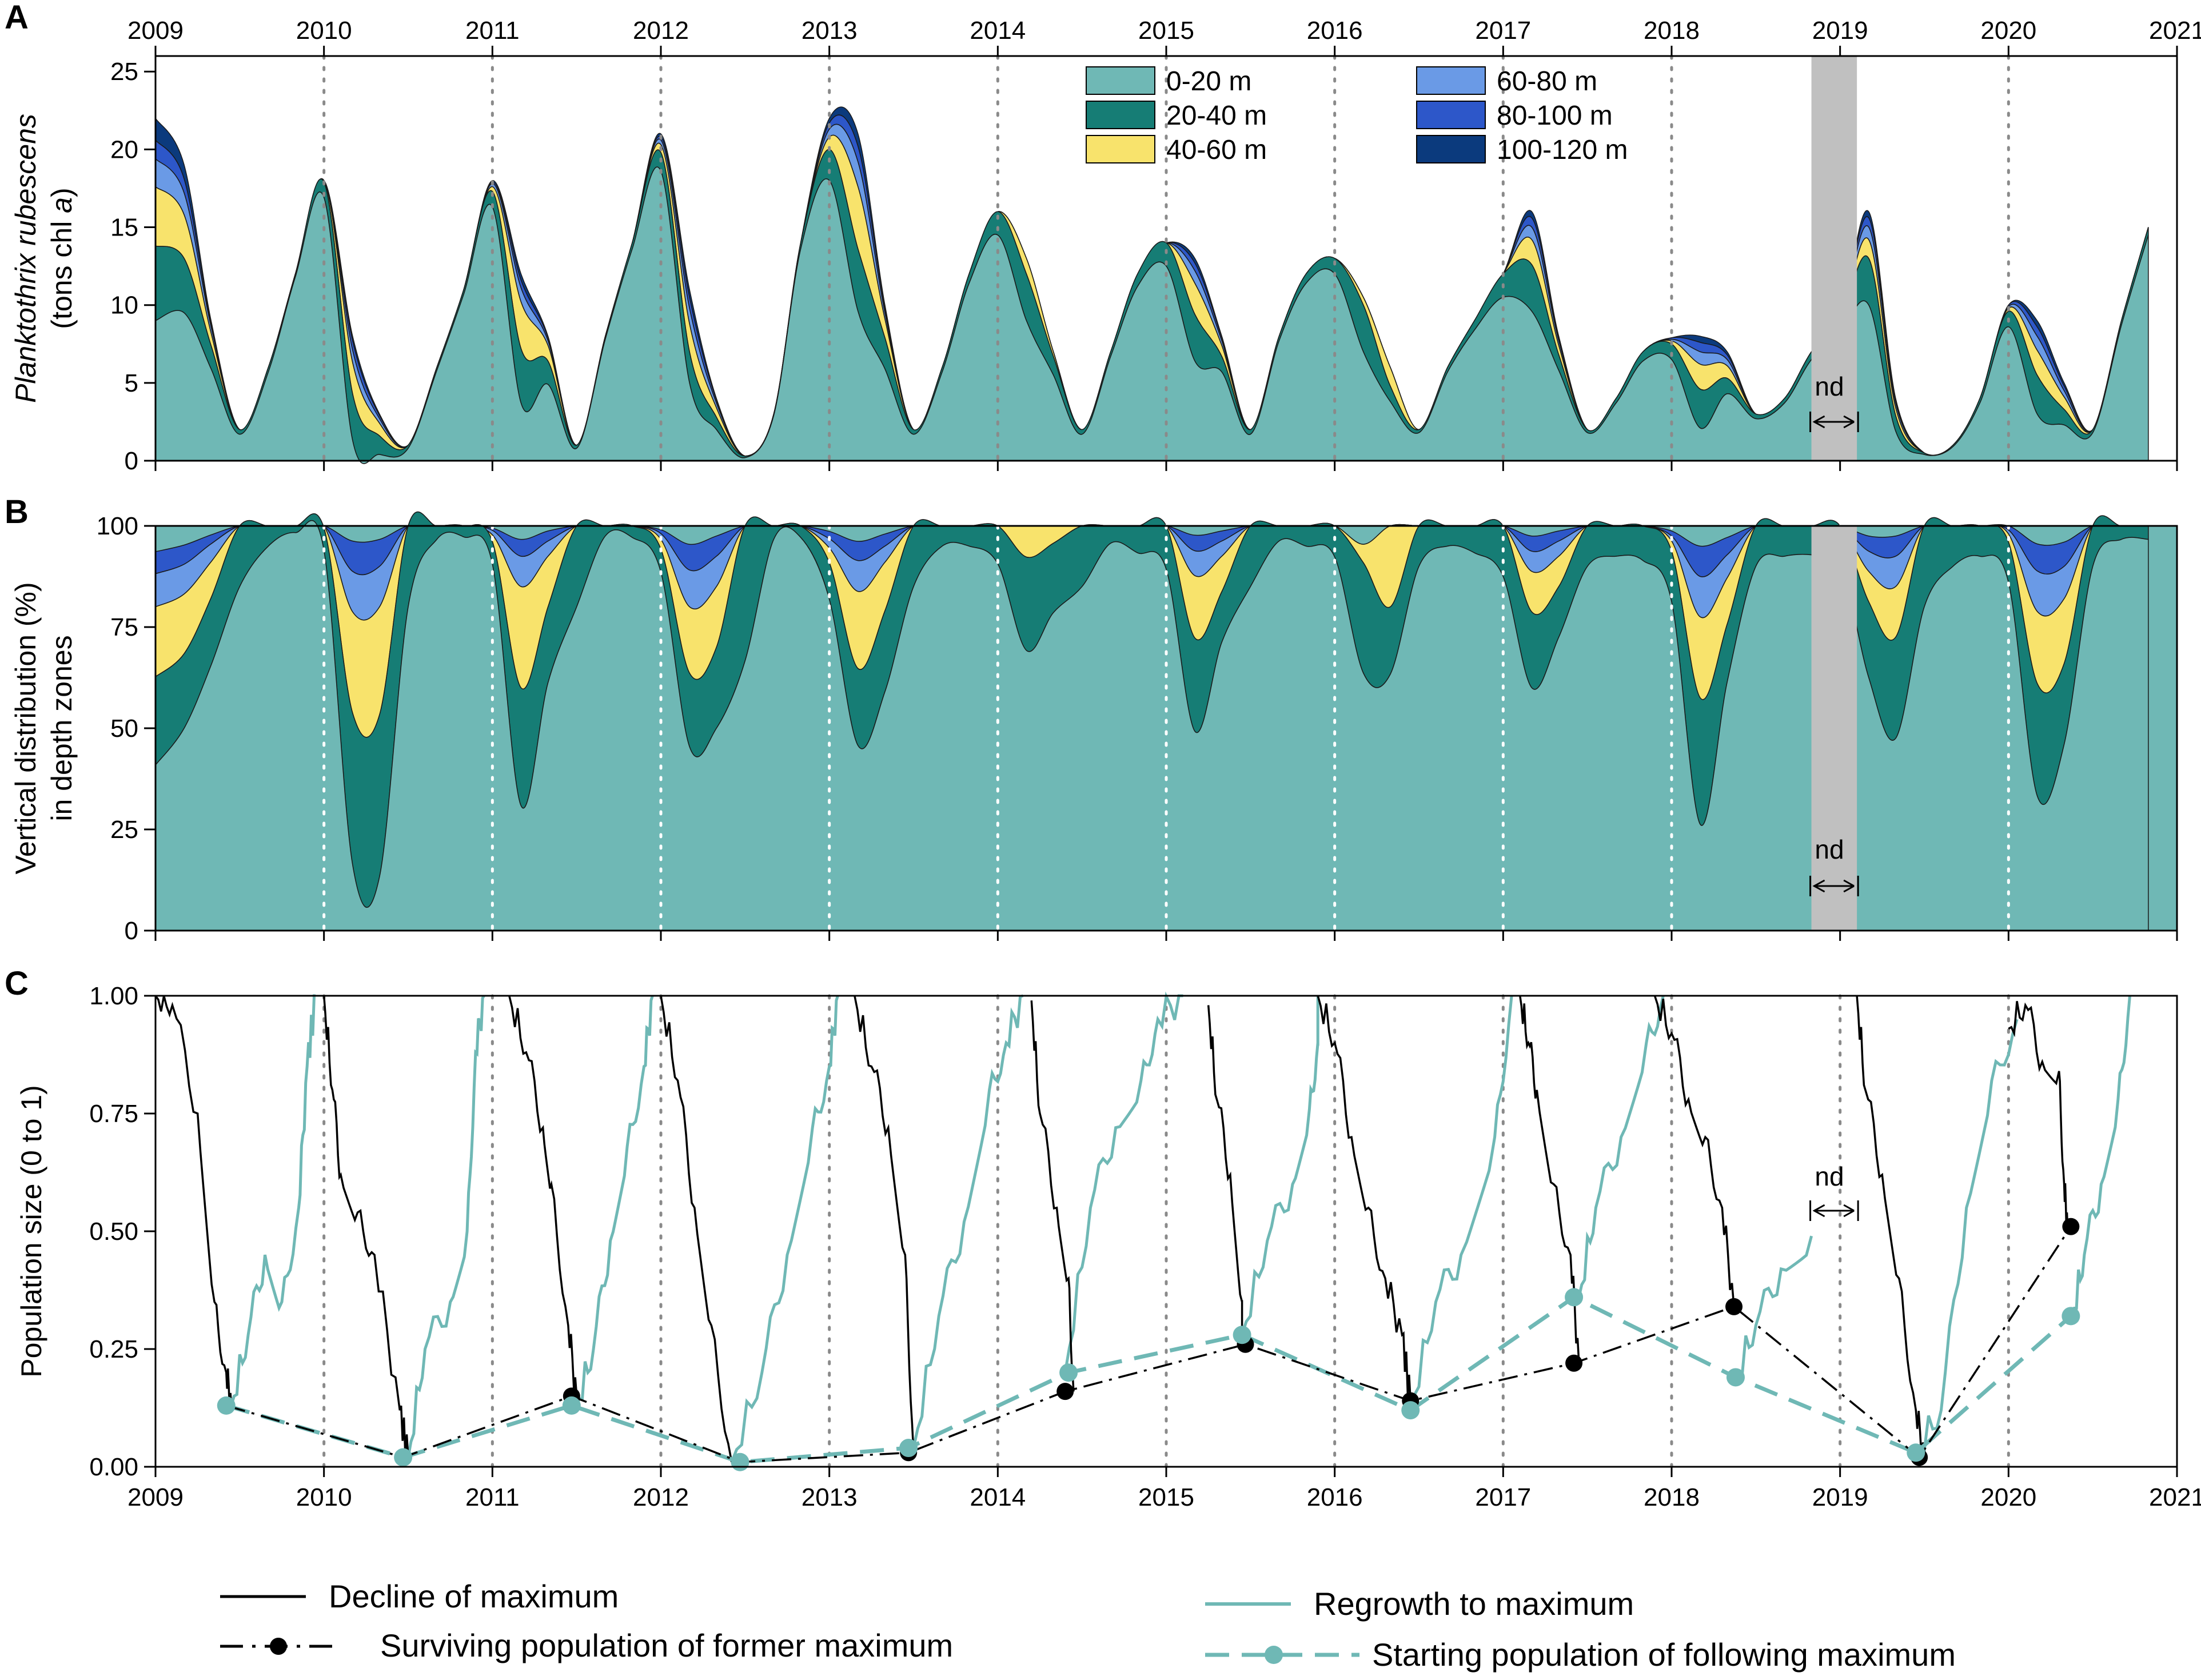  What do you see at coordinates (666, 1645) in the screenshot?
I see `legend-surviving-label: Surviving population of former maximum` at bounding box center [666, 1645].